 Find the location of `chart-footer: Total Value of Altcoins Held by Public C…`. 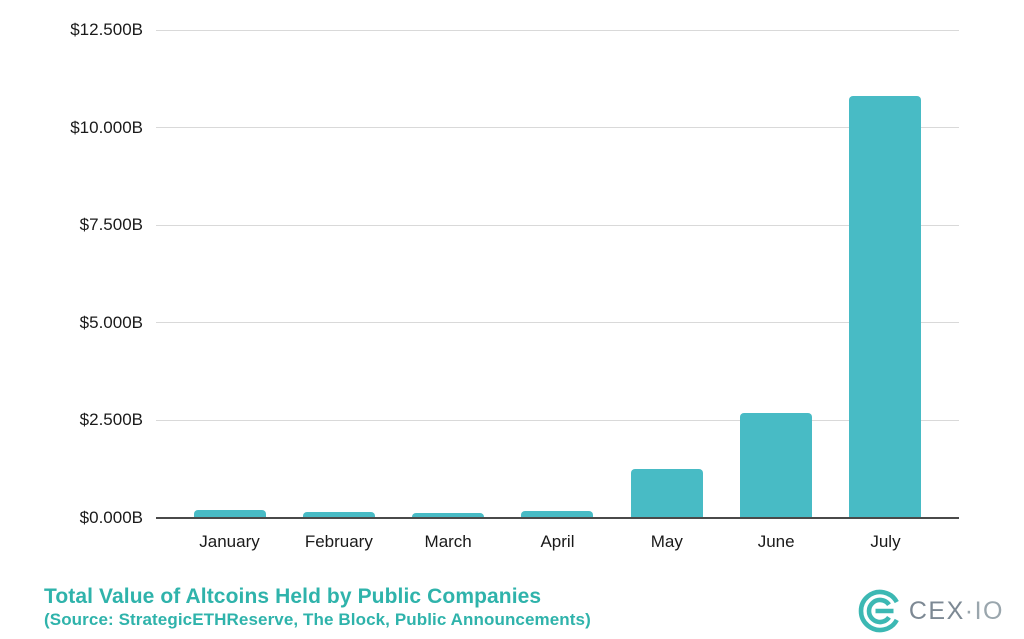

chart-footer: Total Value of Altcoins Held by Public C… is located at coordinates (317, 607).